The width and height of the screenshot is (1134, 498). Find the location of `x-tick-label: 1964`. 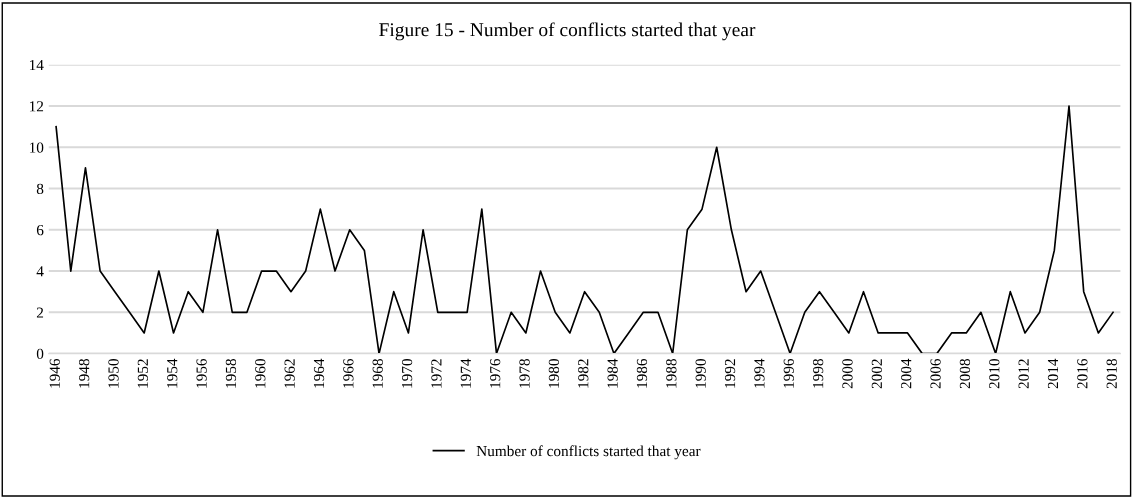

x-tick-label: 1964 is located at coordinates (319, 373).